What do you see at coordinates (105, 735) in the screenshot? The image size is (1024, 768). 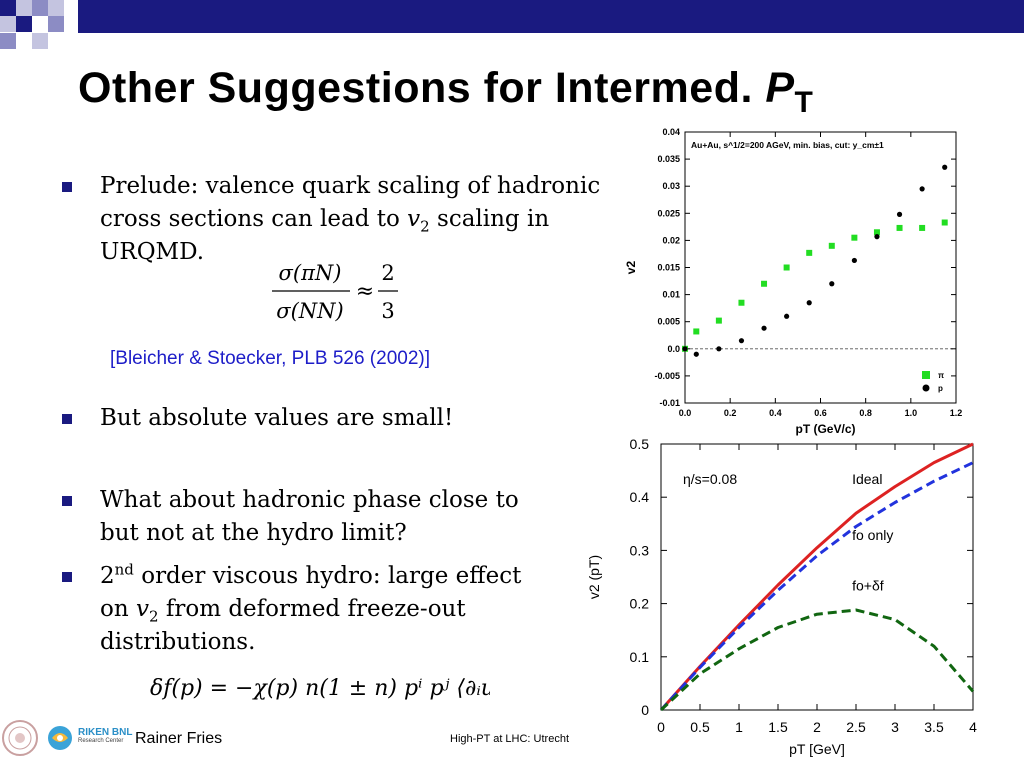 I see `riken-logo-text: RIKEN BNL Research Center` at bounding box center [105, 735].